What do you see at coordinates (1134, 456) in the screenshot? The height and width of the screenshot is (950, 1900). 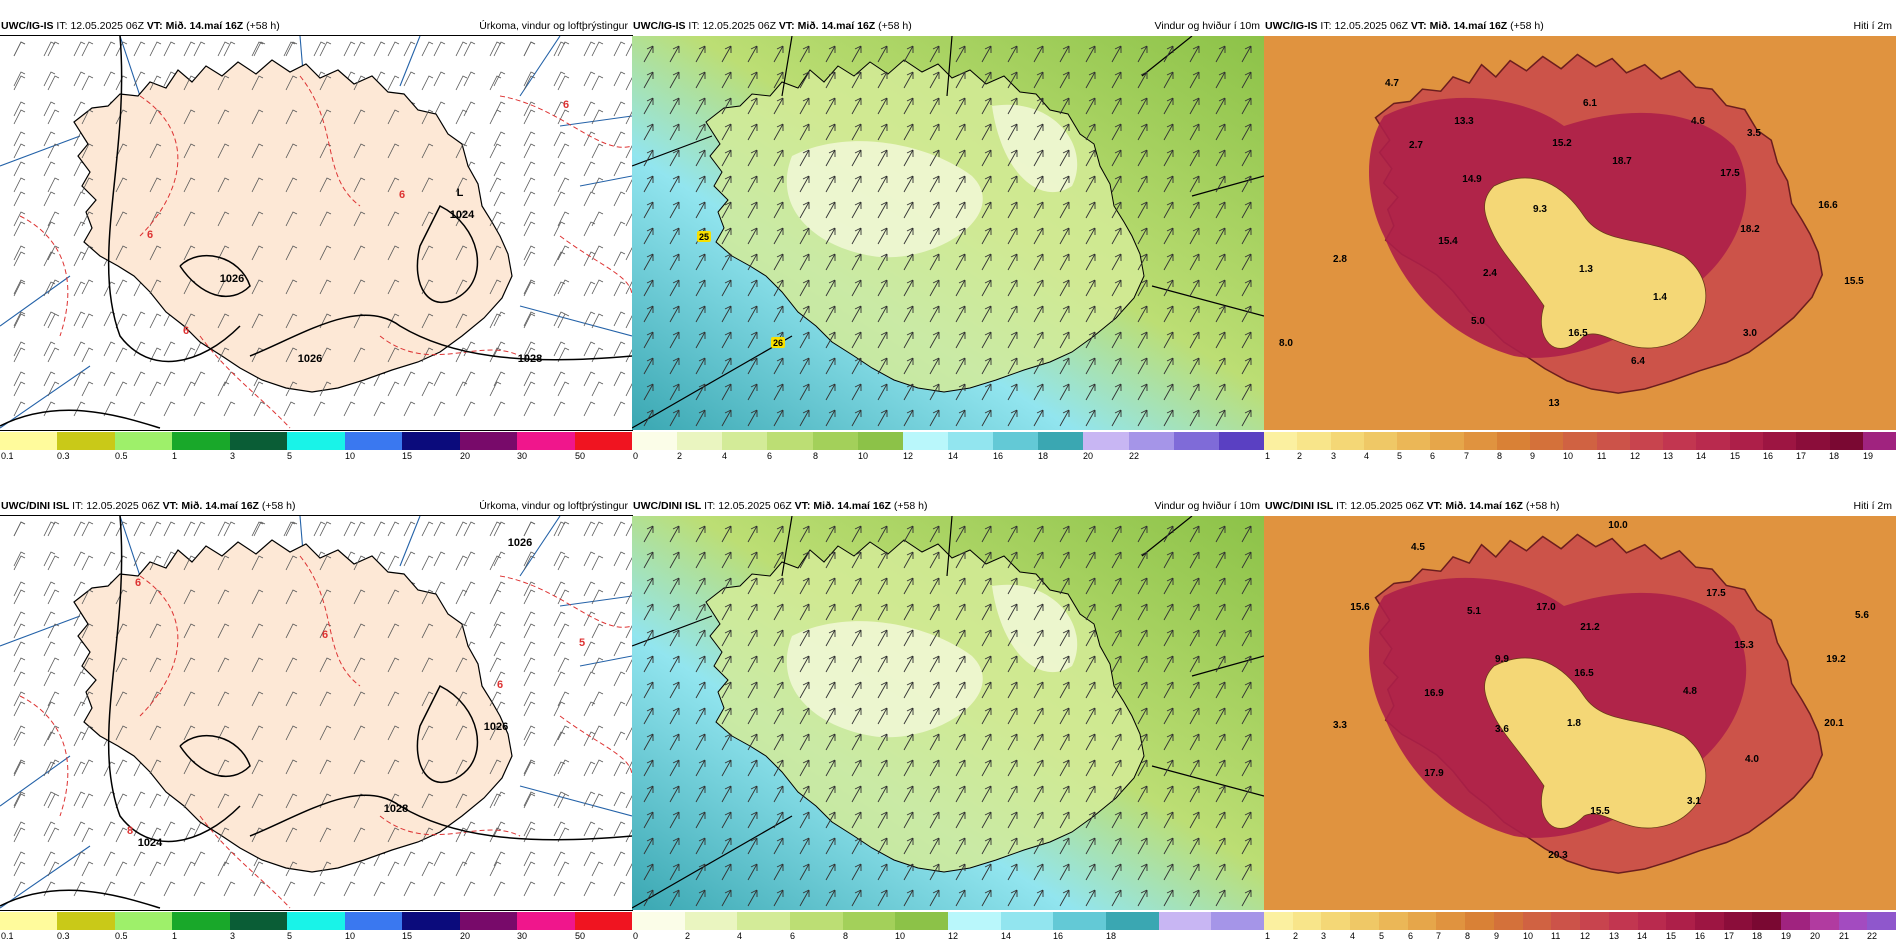 I see `scale-tick-label: 22` at bounding box center [1134, 456].